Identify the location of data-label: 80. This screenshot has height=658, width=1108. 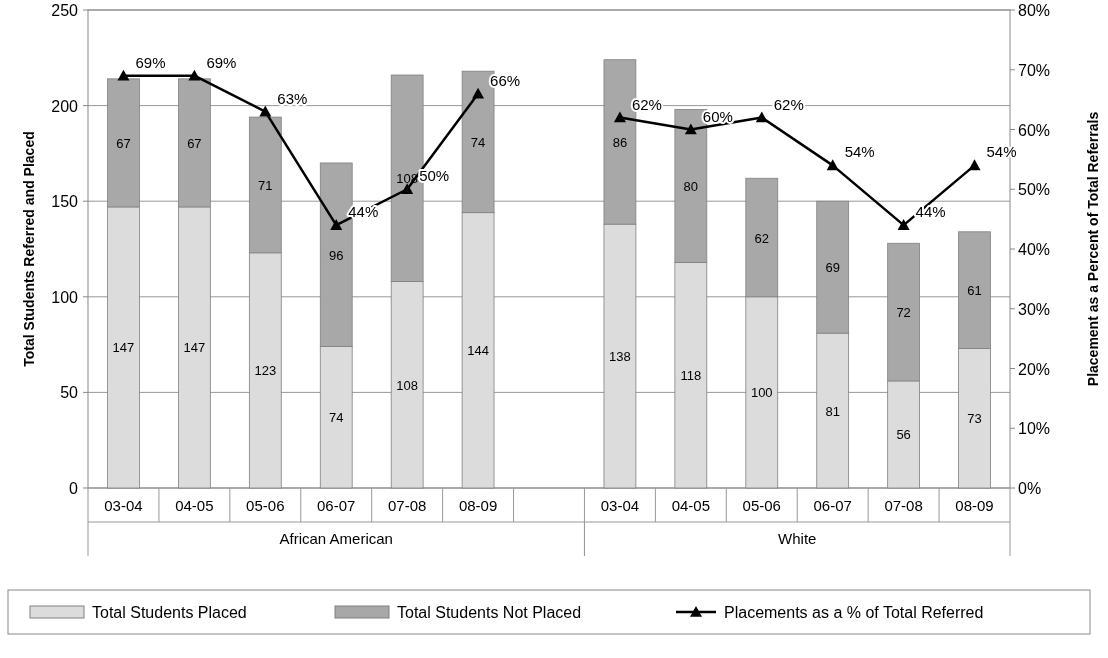
(691, 186).